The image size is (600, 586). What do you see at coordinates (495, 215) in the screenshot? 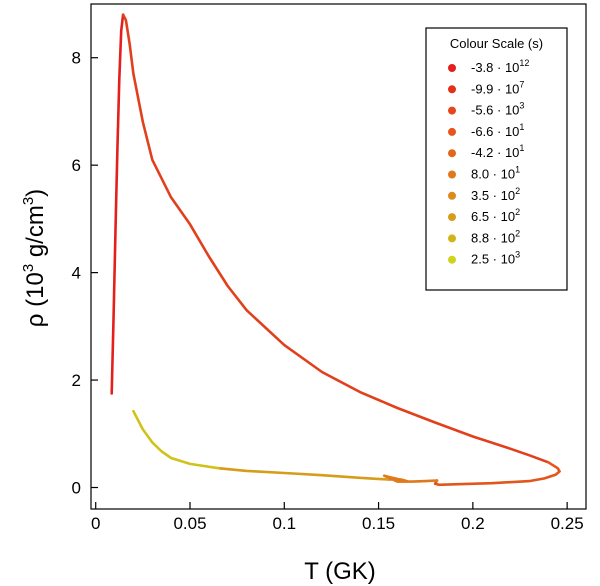
I see `legend-label-7: 6.5 · 10²` at bounding box center [495, 215].